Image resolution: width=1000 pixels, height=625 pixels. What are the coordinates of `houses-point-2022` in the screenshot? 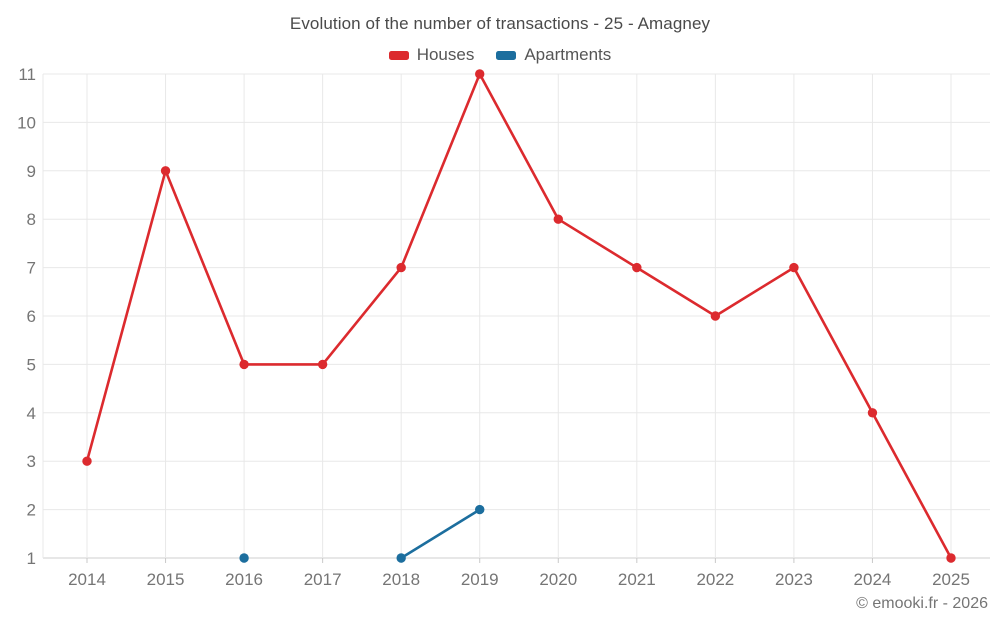 It's located at (715, 316).